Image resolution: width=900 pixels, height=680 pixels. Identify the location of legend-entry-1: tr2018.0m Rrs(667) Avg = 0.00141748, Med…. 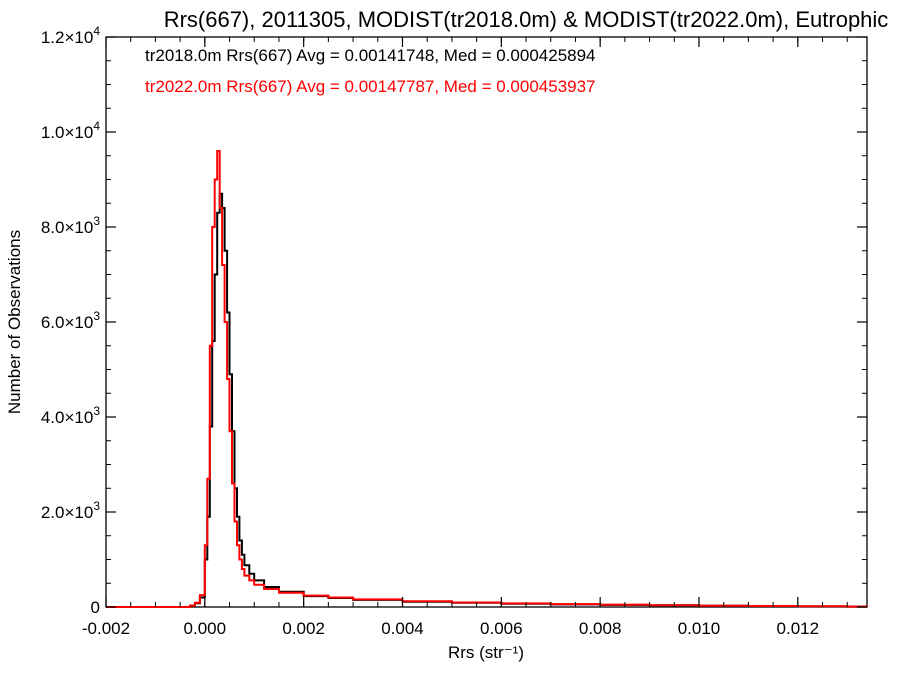
(370, 55).